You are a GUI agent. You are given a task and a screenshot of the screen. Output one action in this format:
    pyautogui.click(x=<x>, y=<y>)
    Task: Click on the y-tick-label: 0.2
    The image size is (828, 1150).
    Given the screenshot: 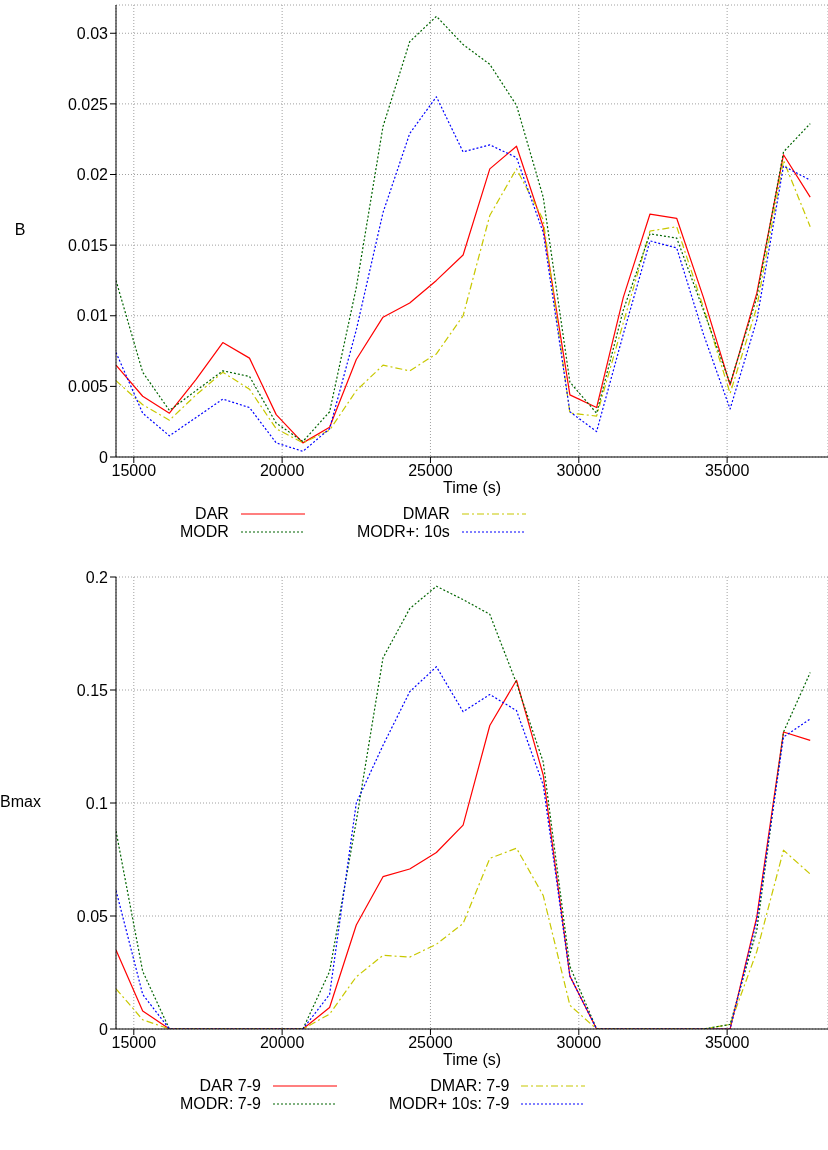 What is the action you would take?
    pyautogui.click(x=97, y=577)
    